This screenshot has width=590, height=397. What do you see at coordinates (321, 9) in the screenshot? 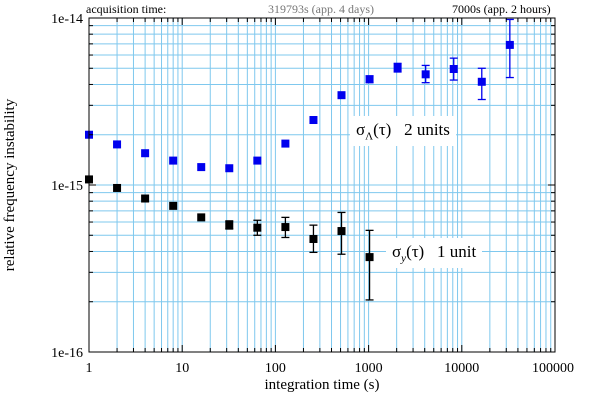
I see `long-run-duration: 319793s (app. 4 days)` at bounding box center [321, 9].